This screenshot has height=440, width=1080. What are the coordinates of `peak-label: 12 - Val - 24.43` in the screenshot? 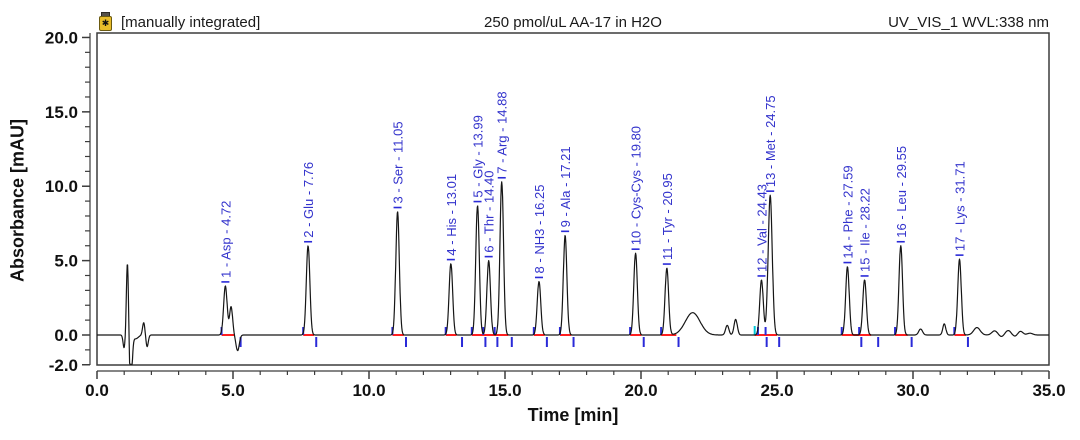 It's located at (761, 228).